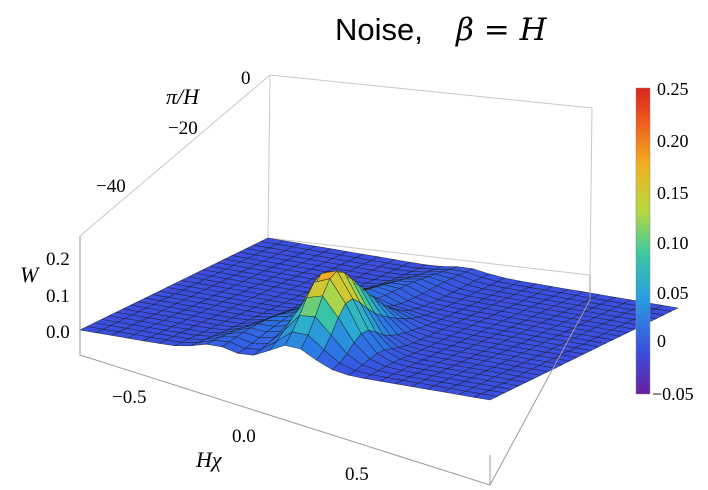  What do you see at coordinates (246, 78) in the screenshot?
I see `y-tick-0: 0` at bounding box center [246, 78].